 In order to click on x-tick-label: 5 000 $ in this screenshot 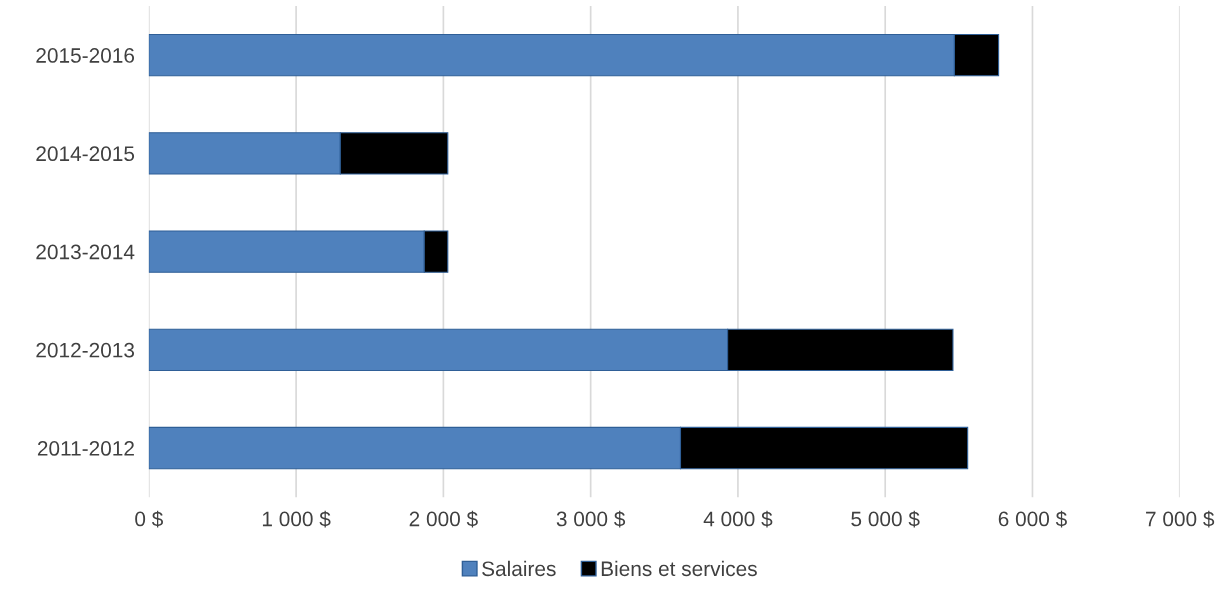, I will do `click(885, 519)`.